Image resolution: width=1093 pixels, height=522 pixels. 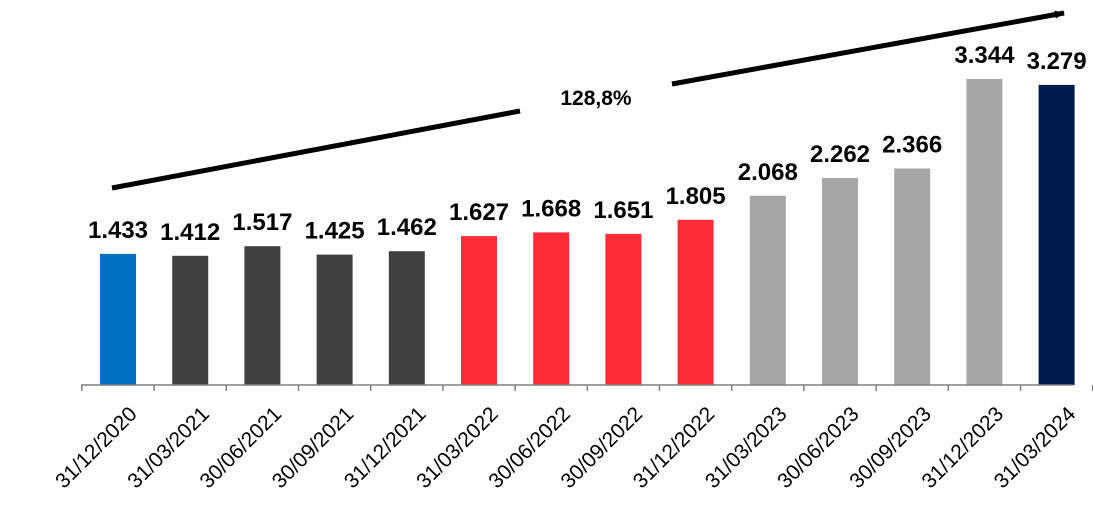 What do you see at coordinates (262, 315) in the screenshot?
I see `bar-30-06-2021` at bounding box center [262, 315].